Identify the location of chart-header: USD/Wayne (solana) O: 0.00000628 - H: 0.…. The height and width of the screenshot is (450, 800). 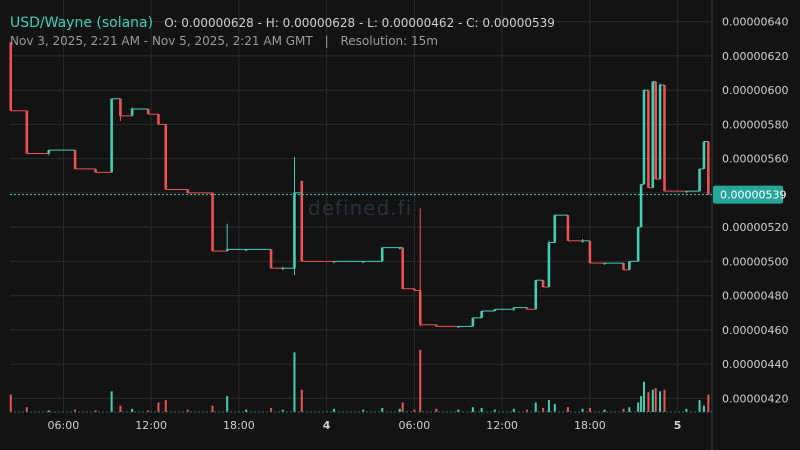
(282, 21).